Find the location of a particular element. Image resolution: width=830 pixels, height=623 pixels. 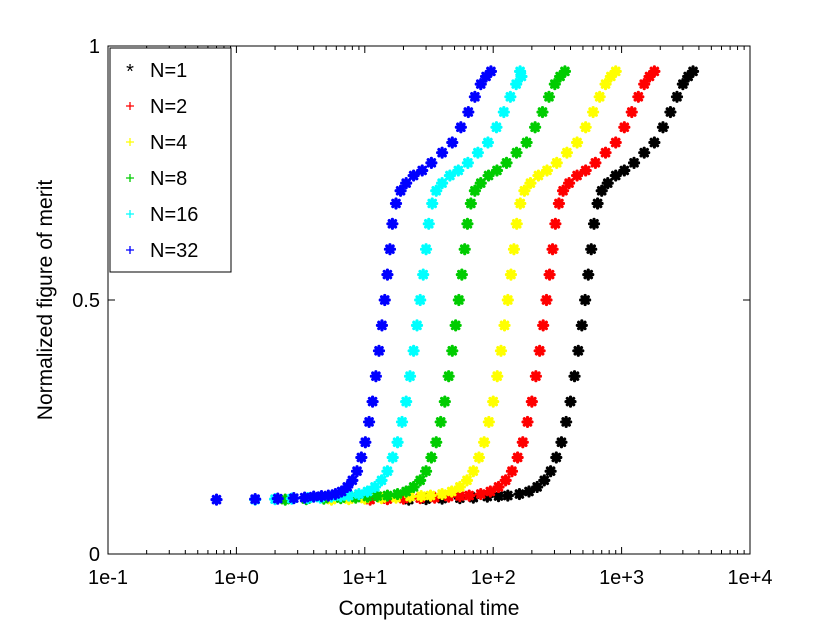

legend-label: N=4 is located at coordinates (168, 143).